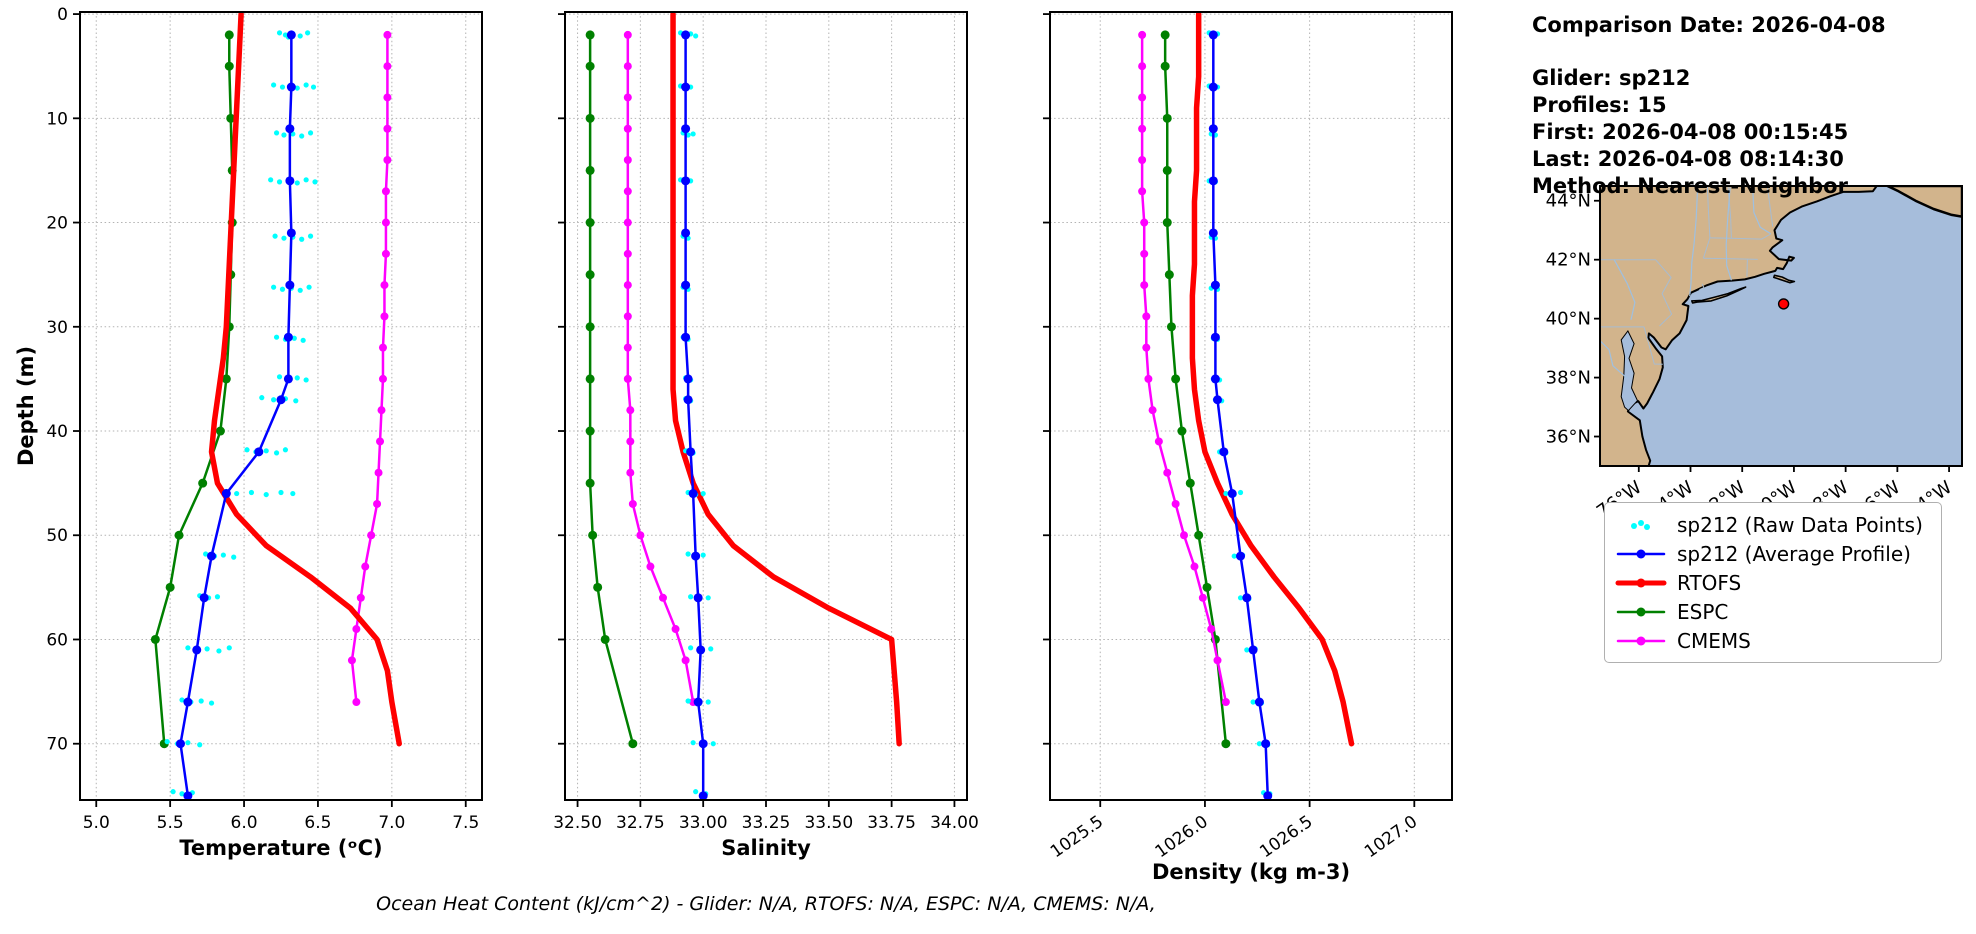  I want to click on depth-axis-label: Depth (m), so click(26, 406).